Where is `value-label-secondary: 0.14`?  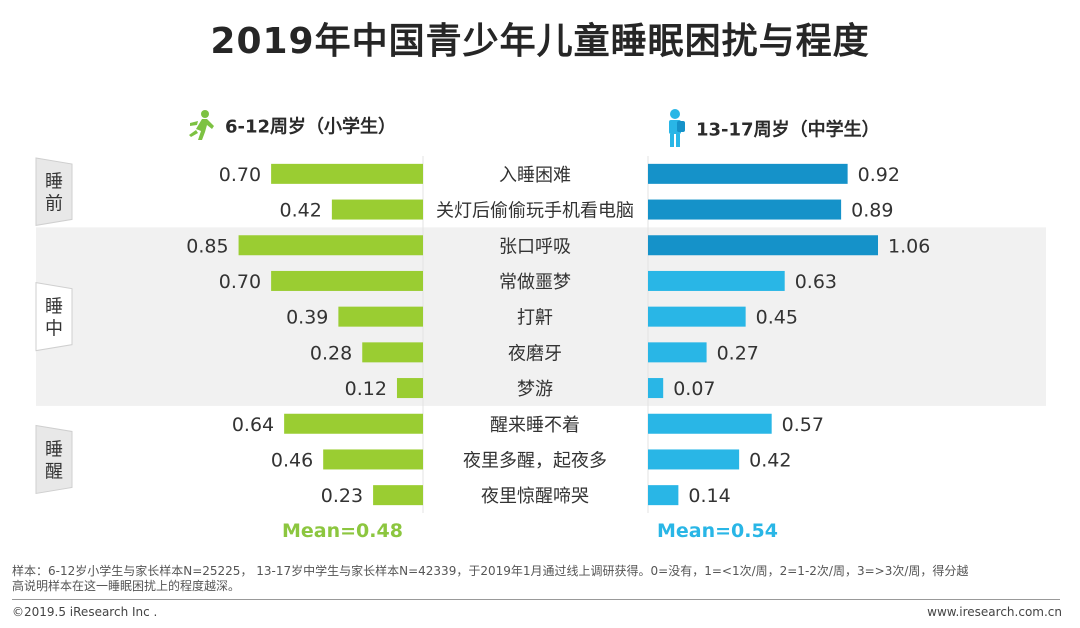 value-label-secondary: 0.14 is located at coordinates (709, 496).